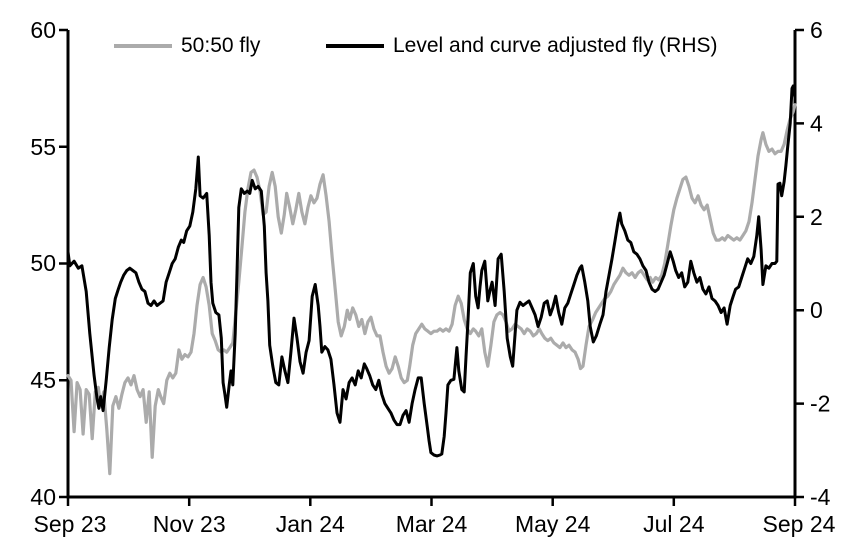 The width and height of the screenshot is (852, 551). Describe the element at coordinates (816, 123) in the screenshot. I see `right-tick-label: 4` at that location.